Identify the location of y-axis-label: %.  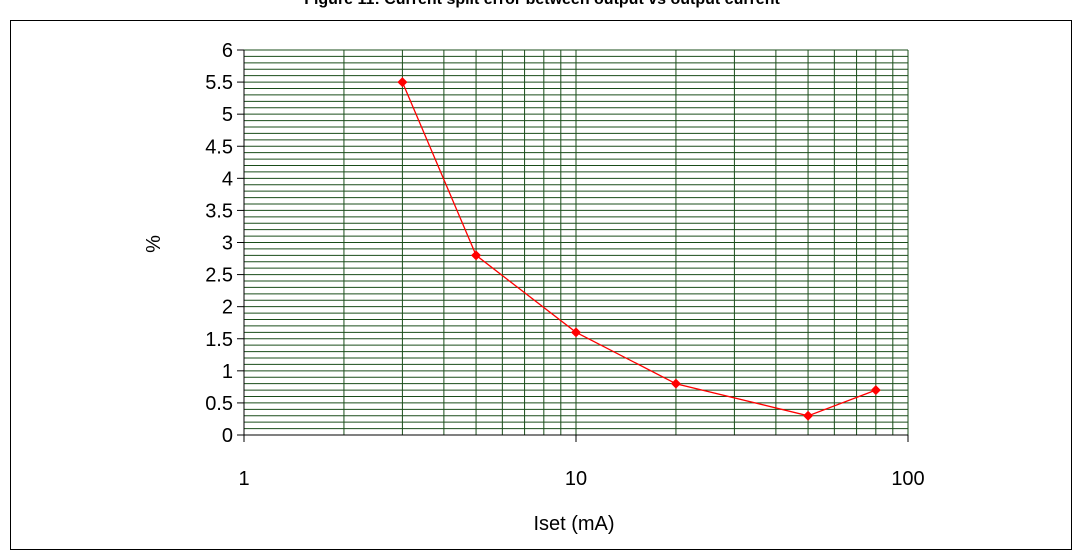
(154, 244).